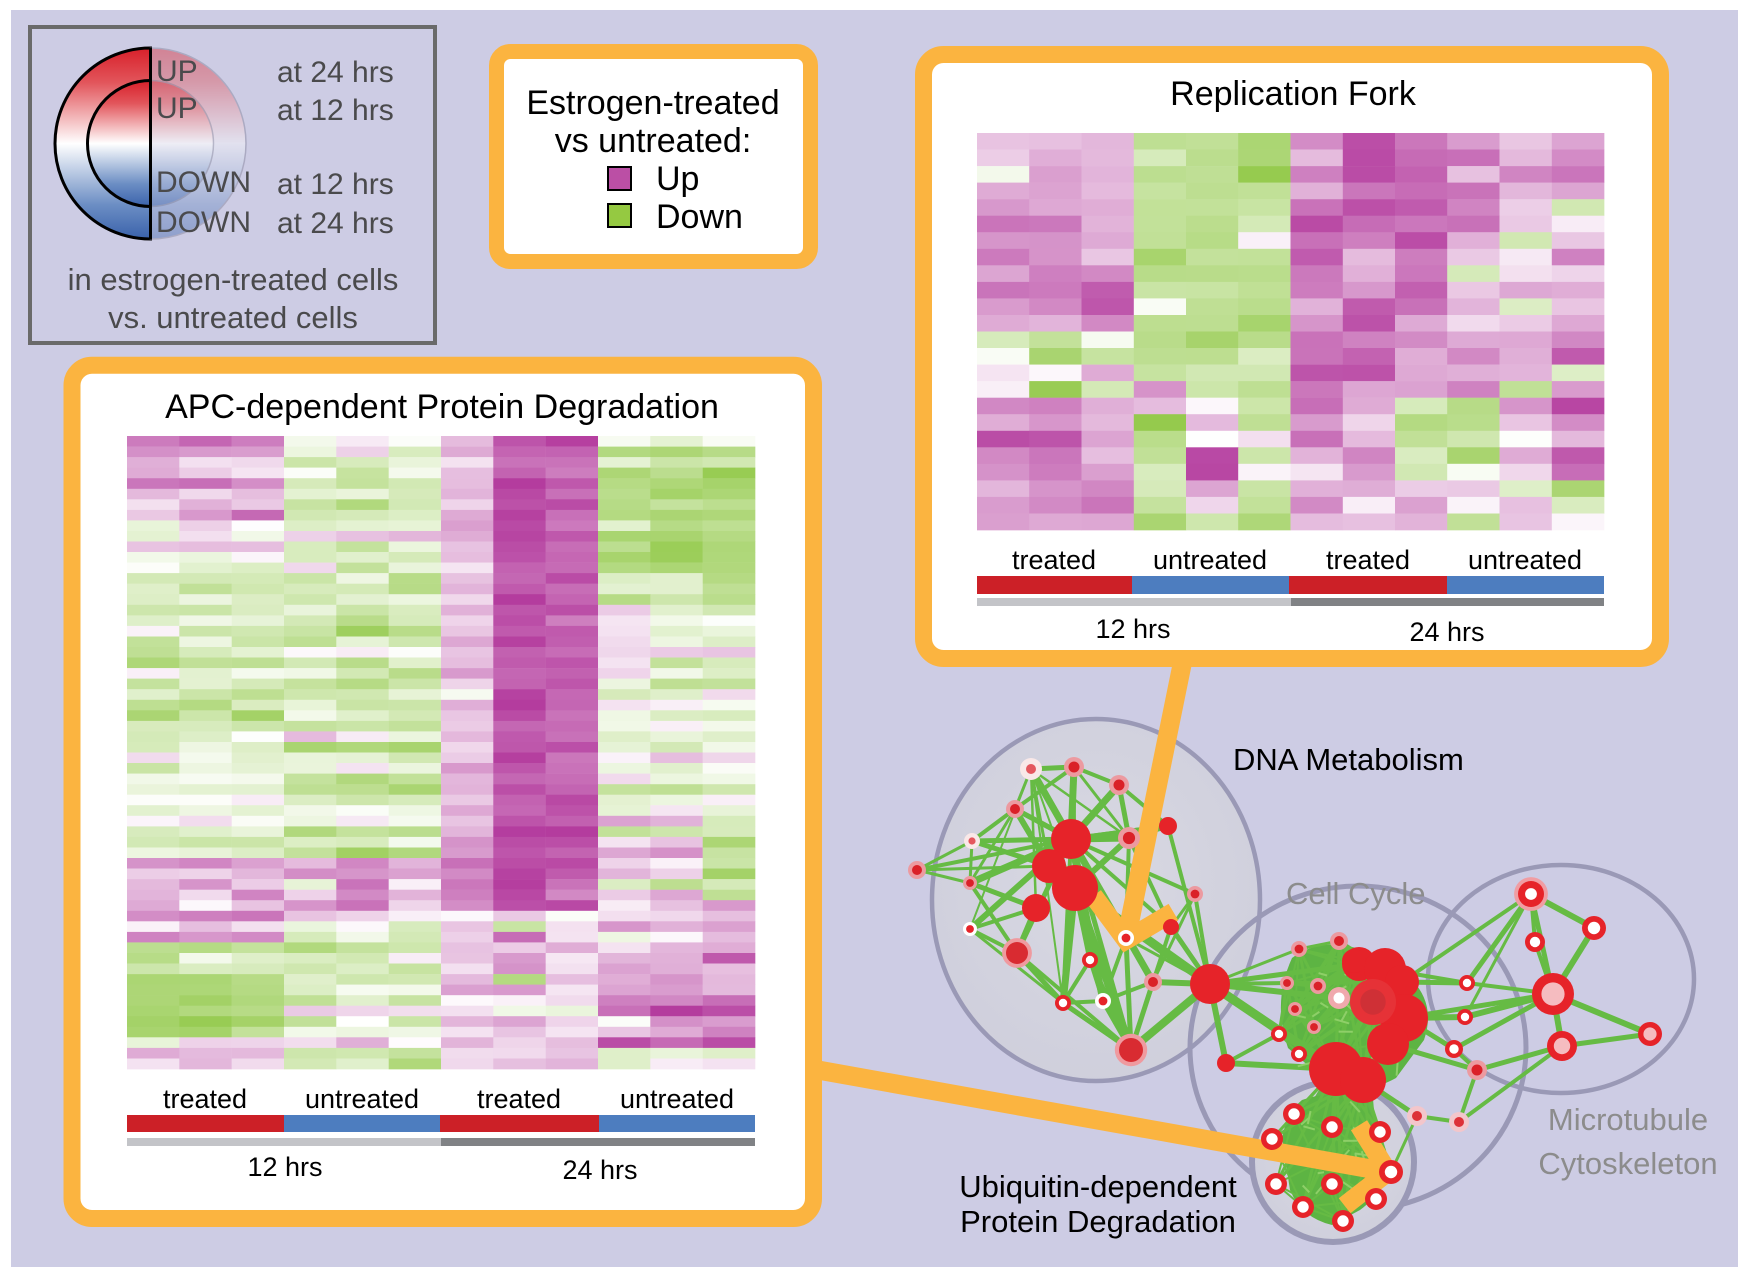 Image resolution: width=1750 pixels, height=1279 pixels. What do you see at coordinates (1356, 893) in the screenshot?
I see `svg-text: Cell Cycle` at bounding box center [1356, 893].